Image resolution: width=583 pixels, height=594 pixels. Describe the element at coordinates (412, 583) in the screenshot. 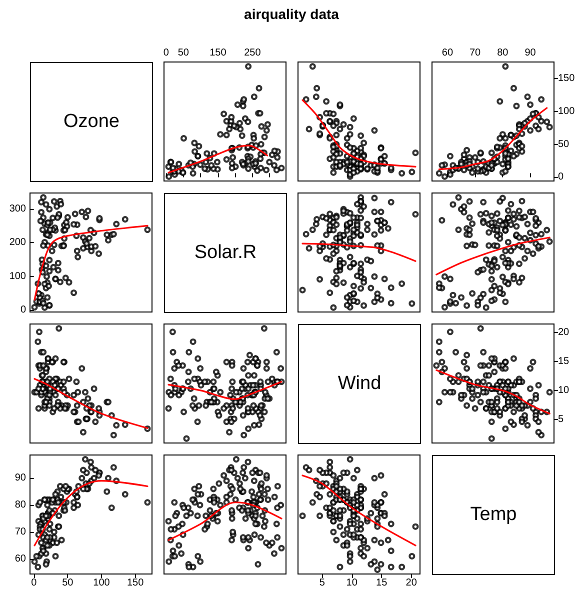

I see `x-tick-label: 20` at that location.